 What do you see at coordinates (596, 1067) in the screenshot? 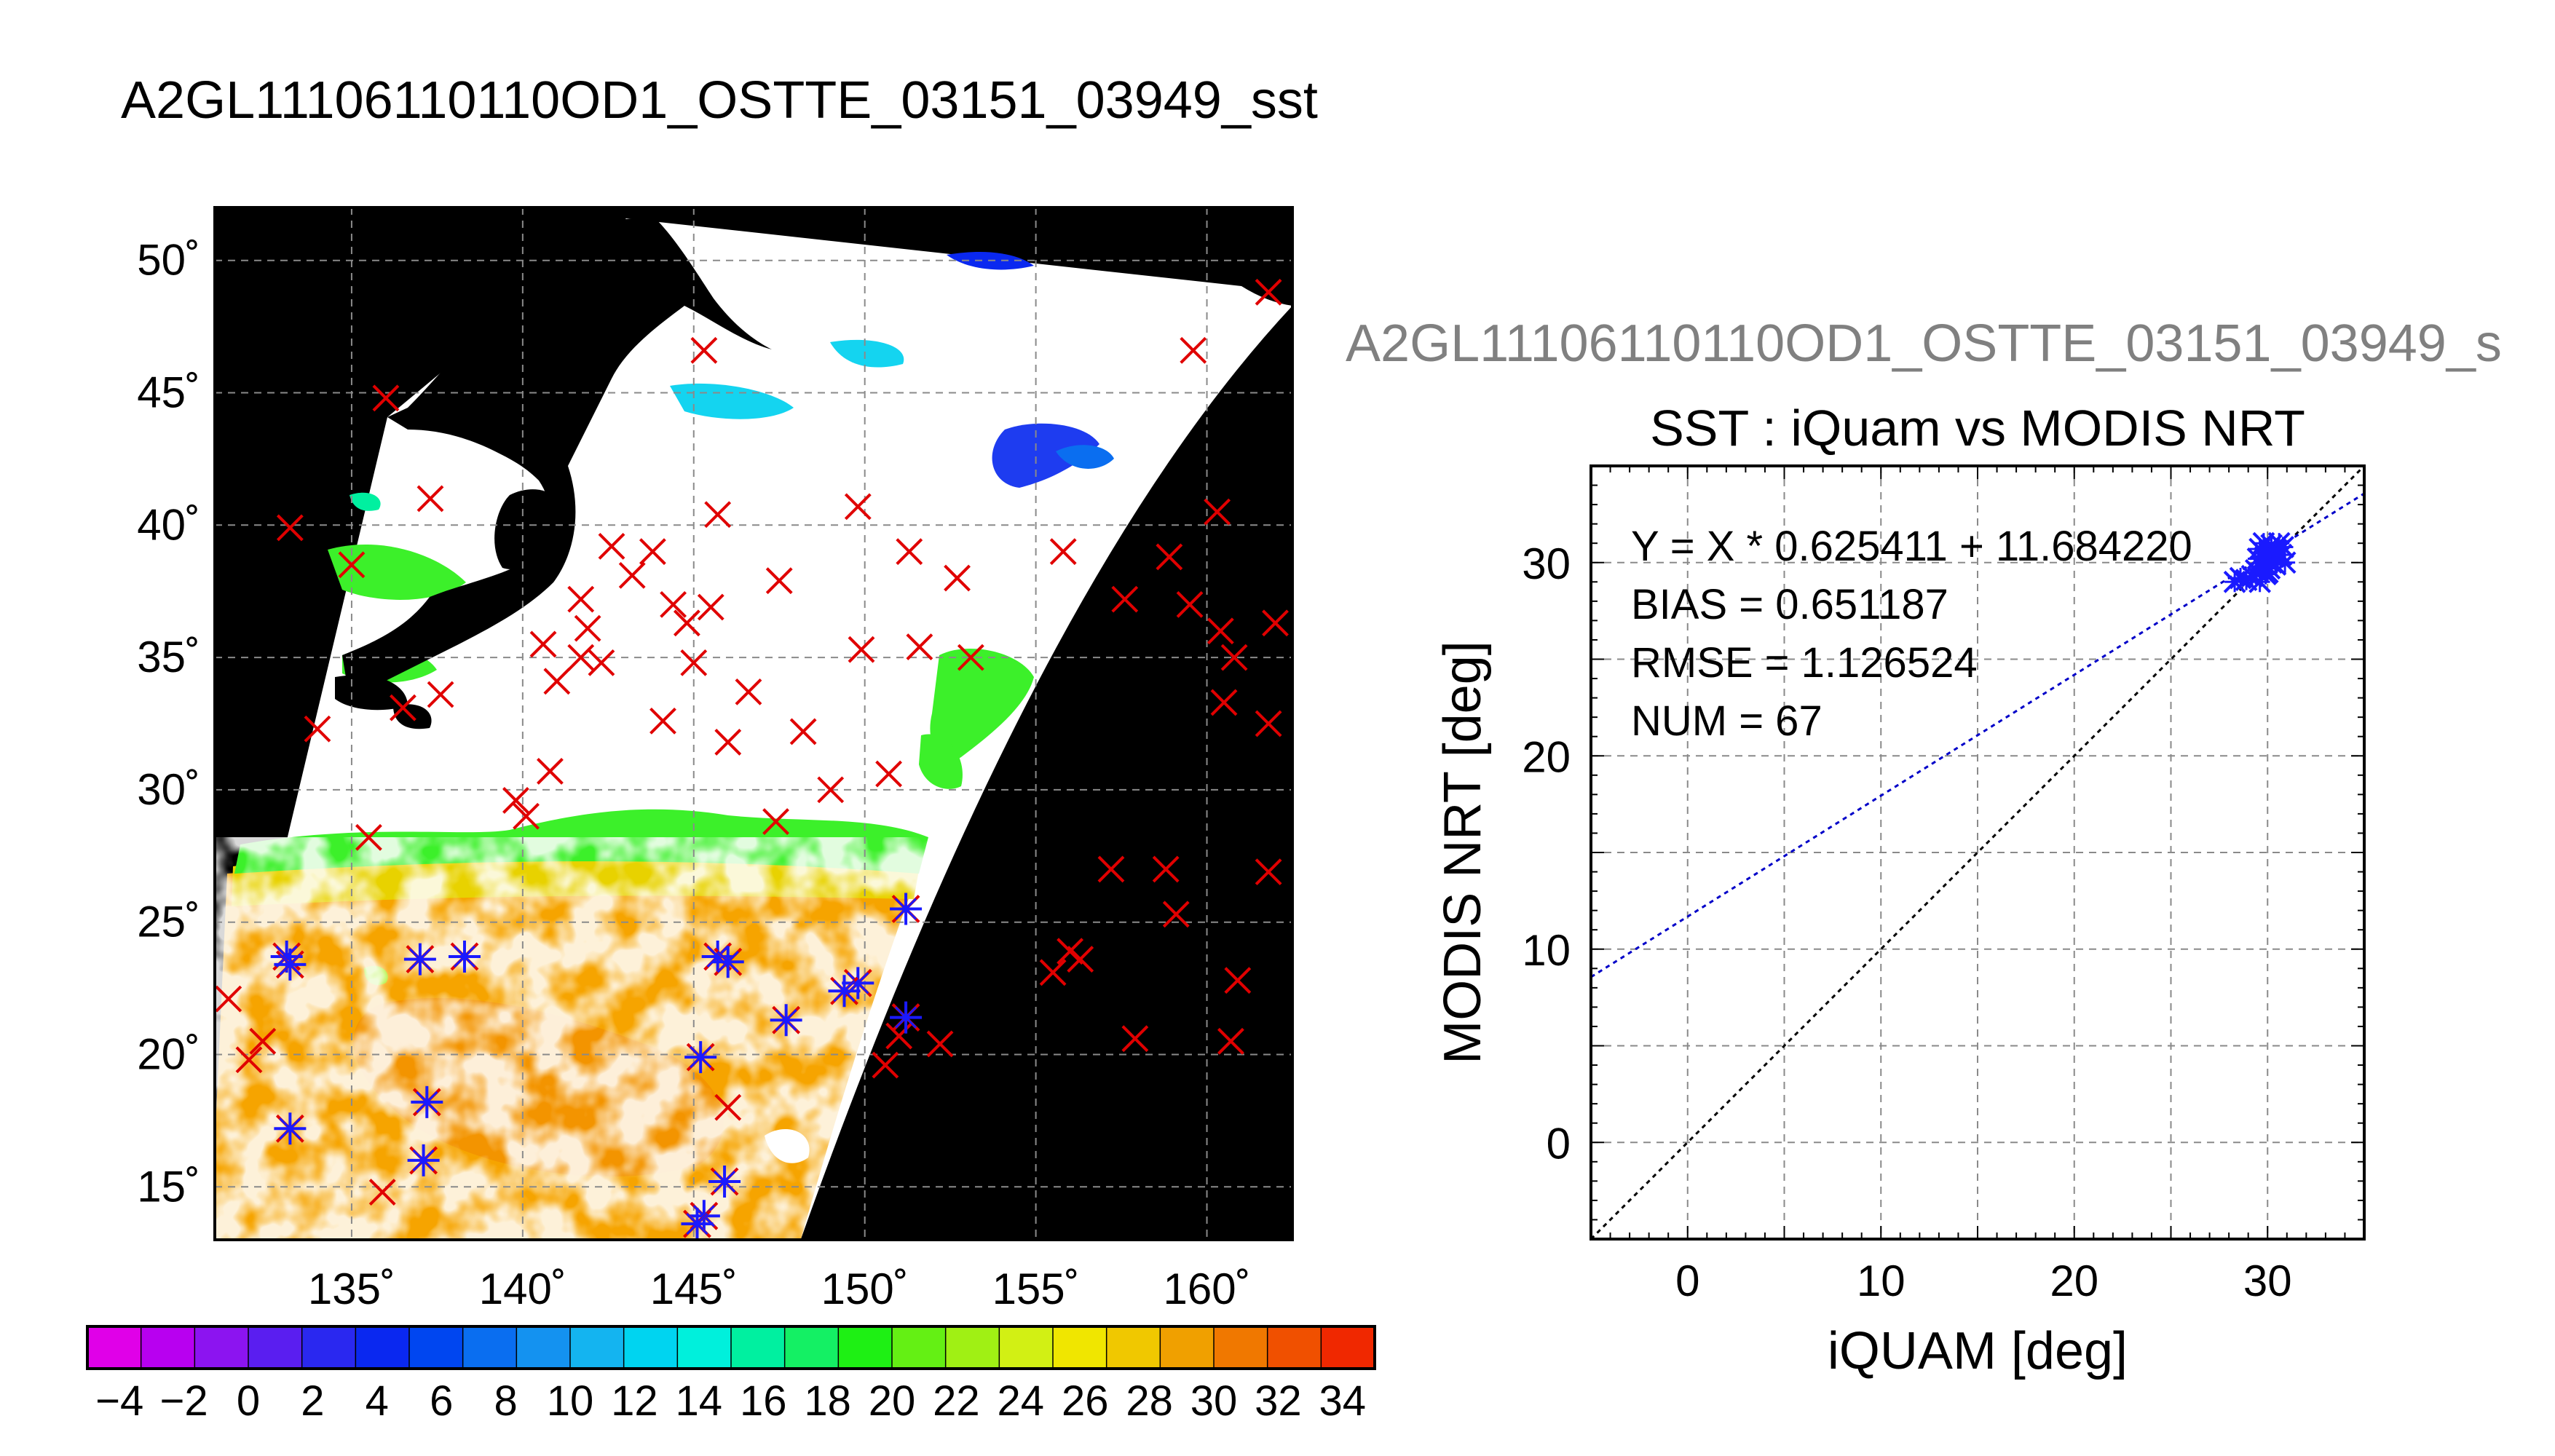
I see `iquam-markers-matched` at bounding box center [596, 1067].